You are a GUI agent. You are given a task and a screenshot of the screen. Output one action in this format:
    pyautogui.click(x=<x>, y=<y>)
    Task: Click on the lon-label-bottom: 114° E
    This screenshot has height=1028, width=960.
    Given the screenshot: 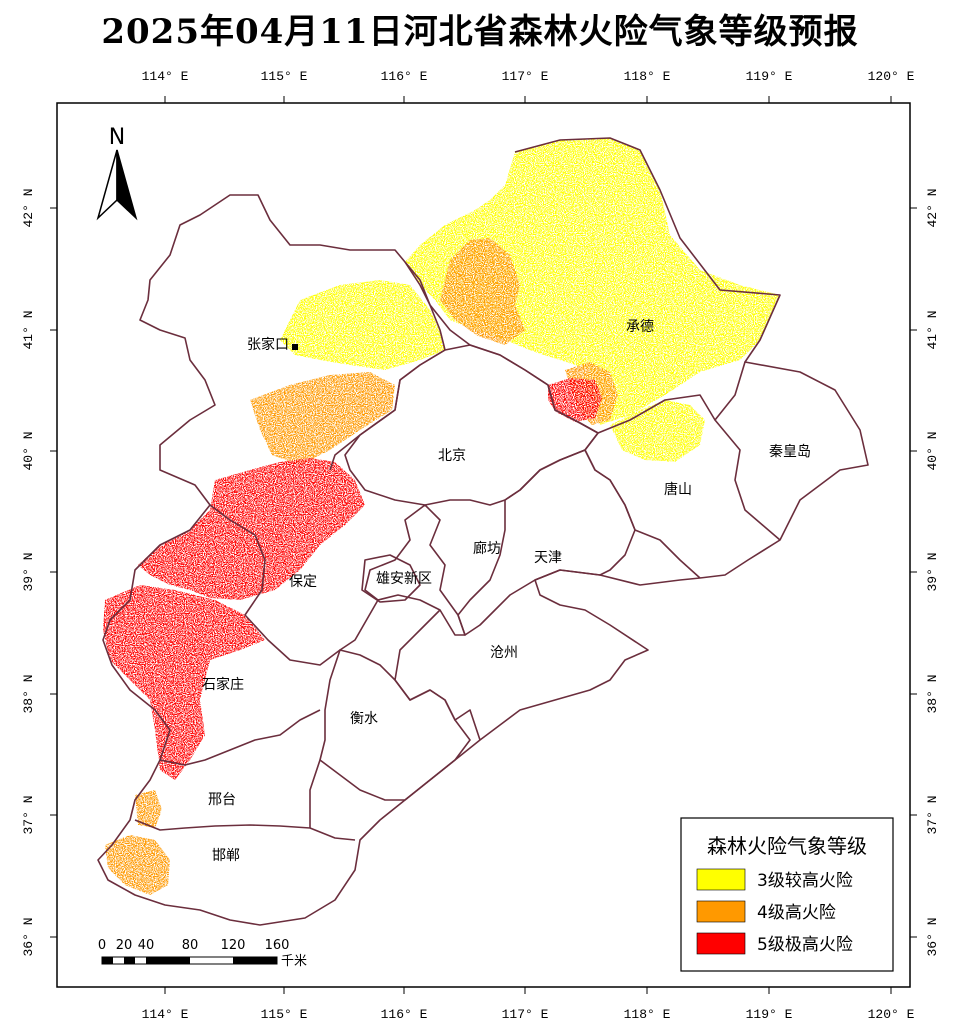 What is the action you would take?
    pyautogui.click(x=165, y=1014)
    